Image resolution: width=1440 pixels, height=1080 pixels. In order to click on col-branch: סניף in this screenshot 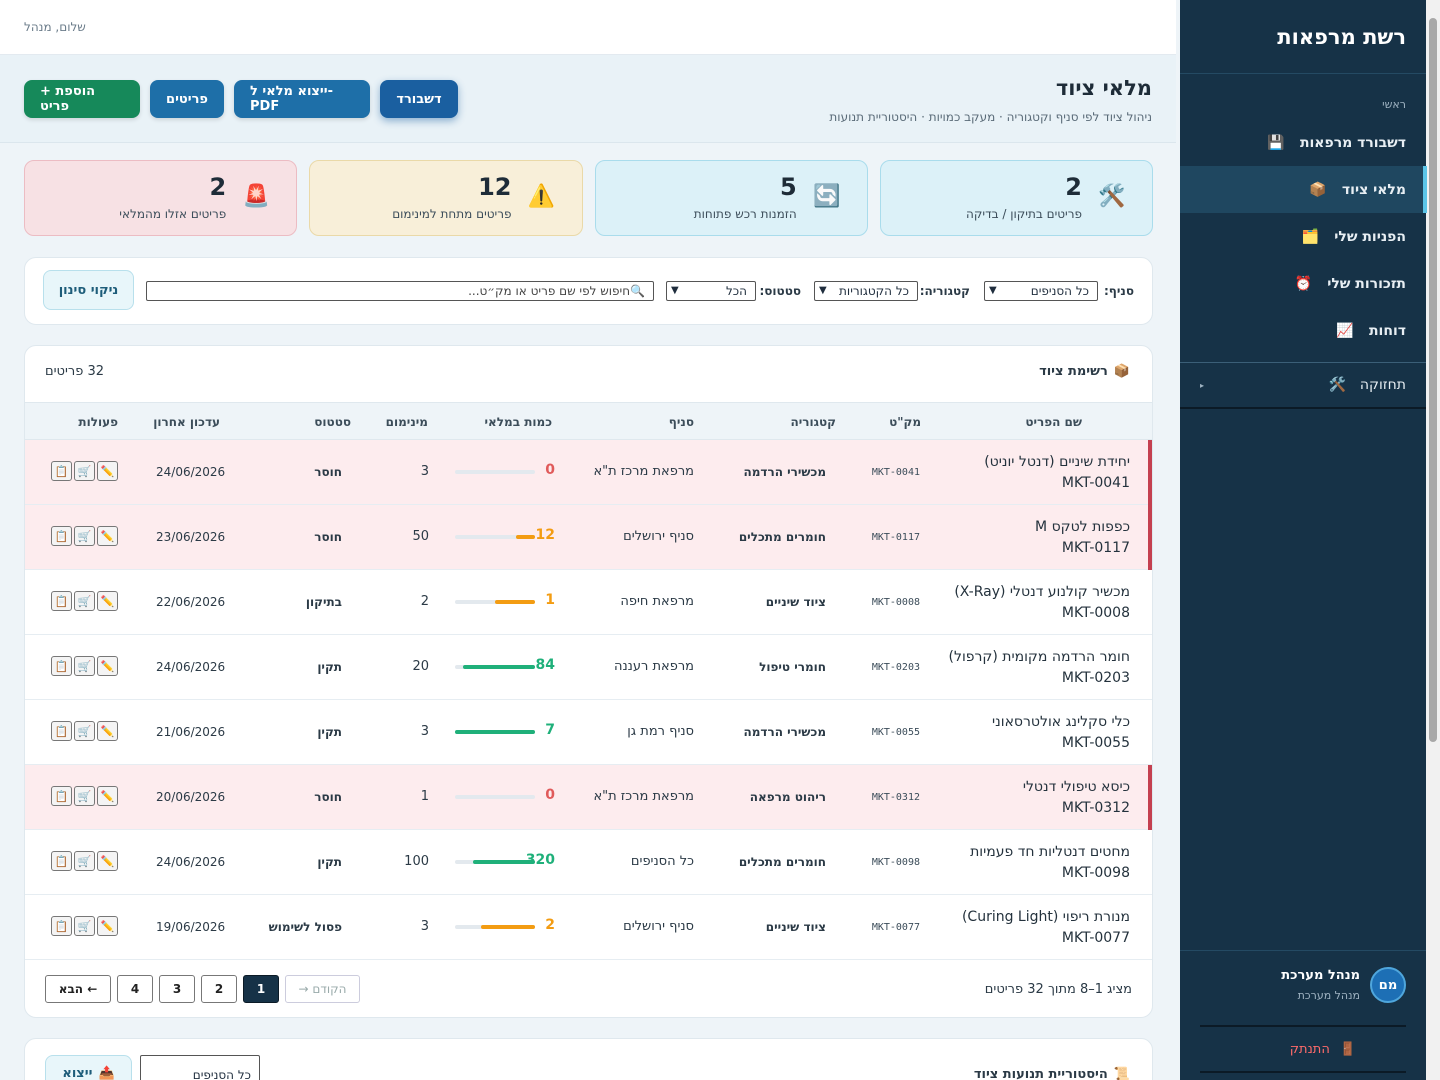, I will do `click(681, 422)`.